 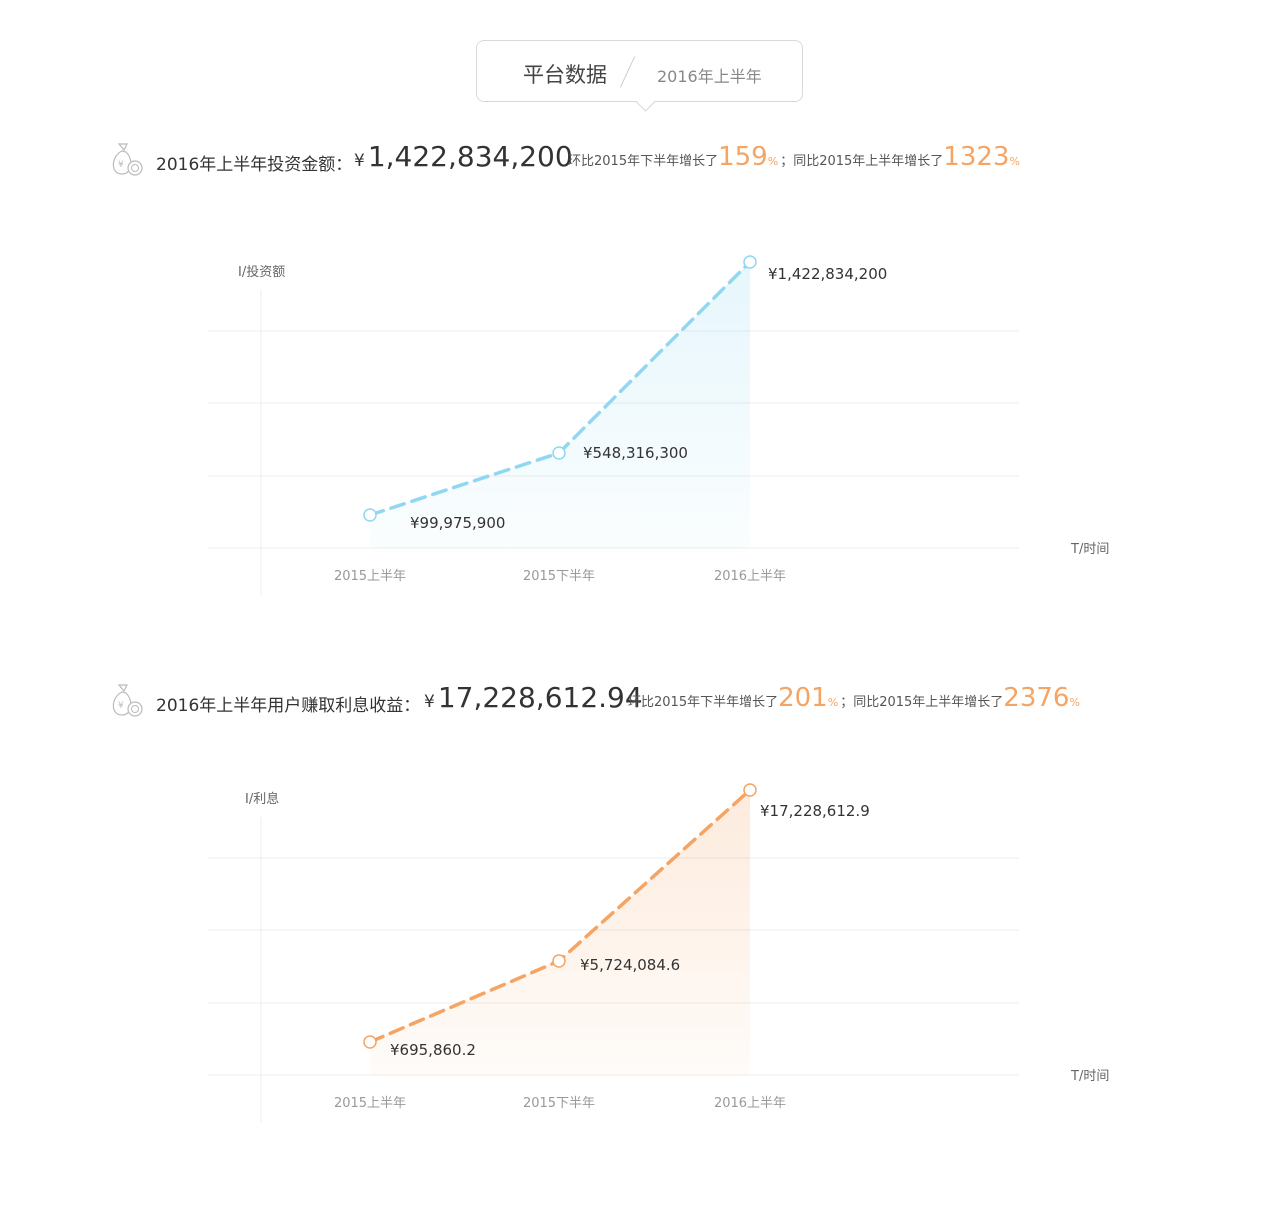 I want to click on investment-growth: 环比2015年下半年增长了159% ；同比2015年上半年增长了1323%, so click(x=794, y=157).